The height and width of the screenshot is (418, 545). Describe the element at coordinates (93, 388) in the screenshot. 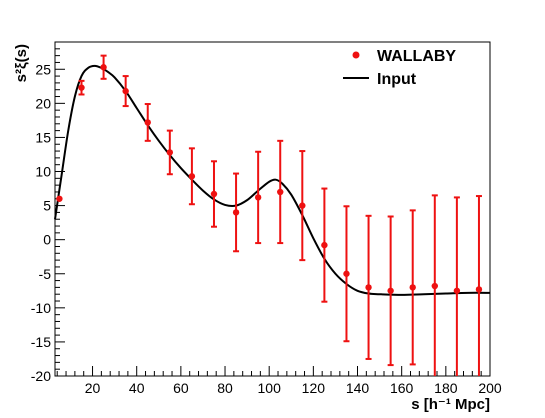

I see `x-tick-label: 20` at that location.